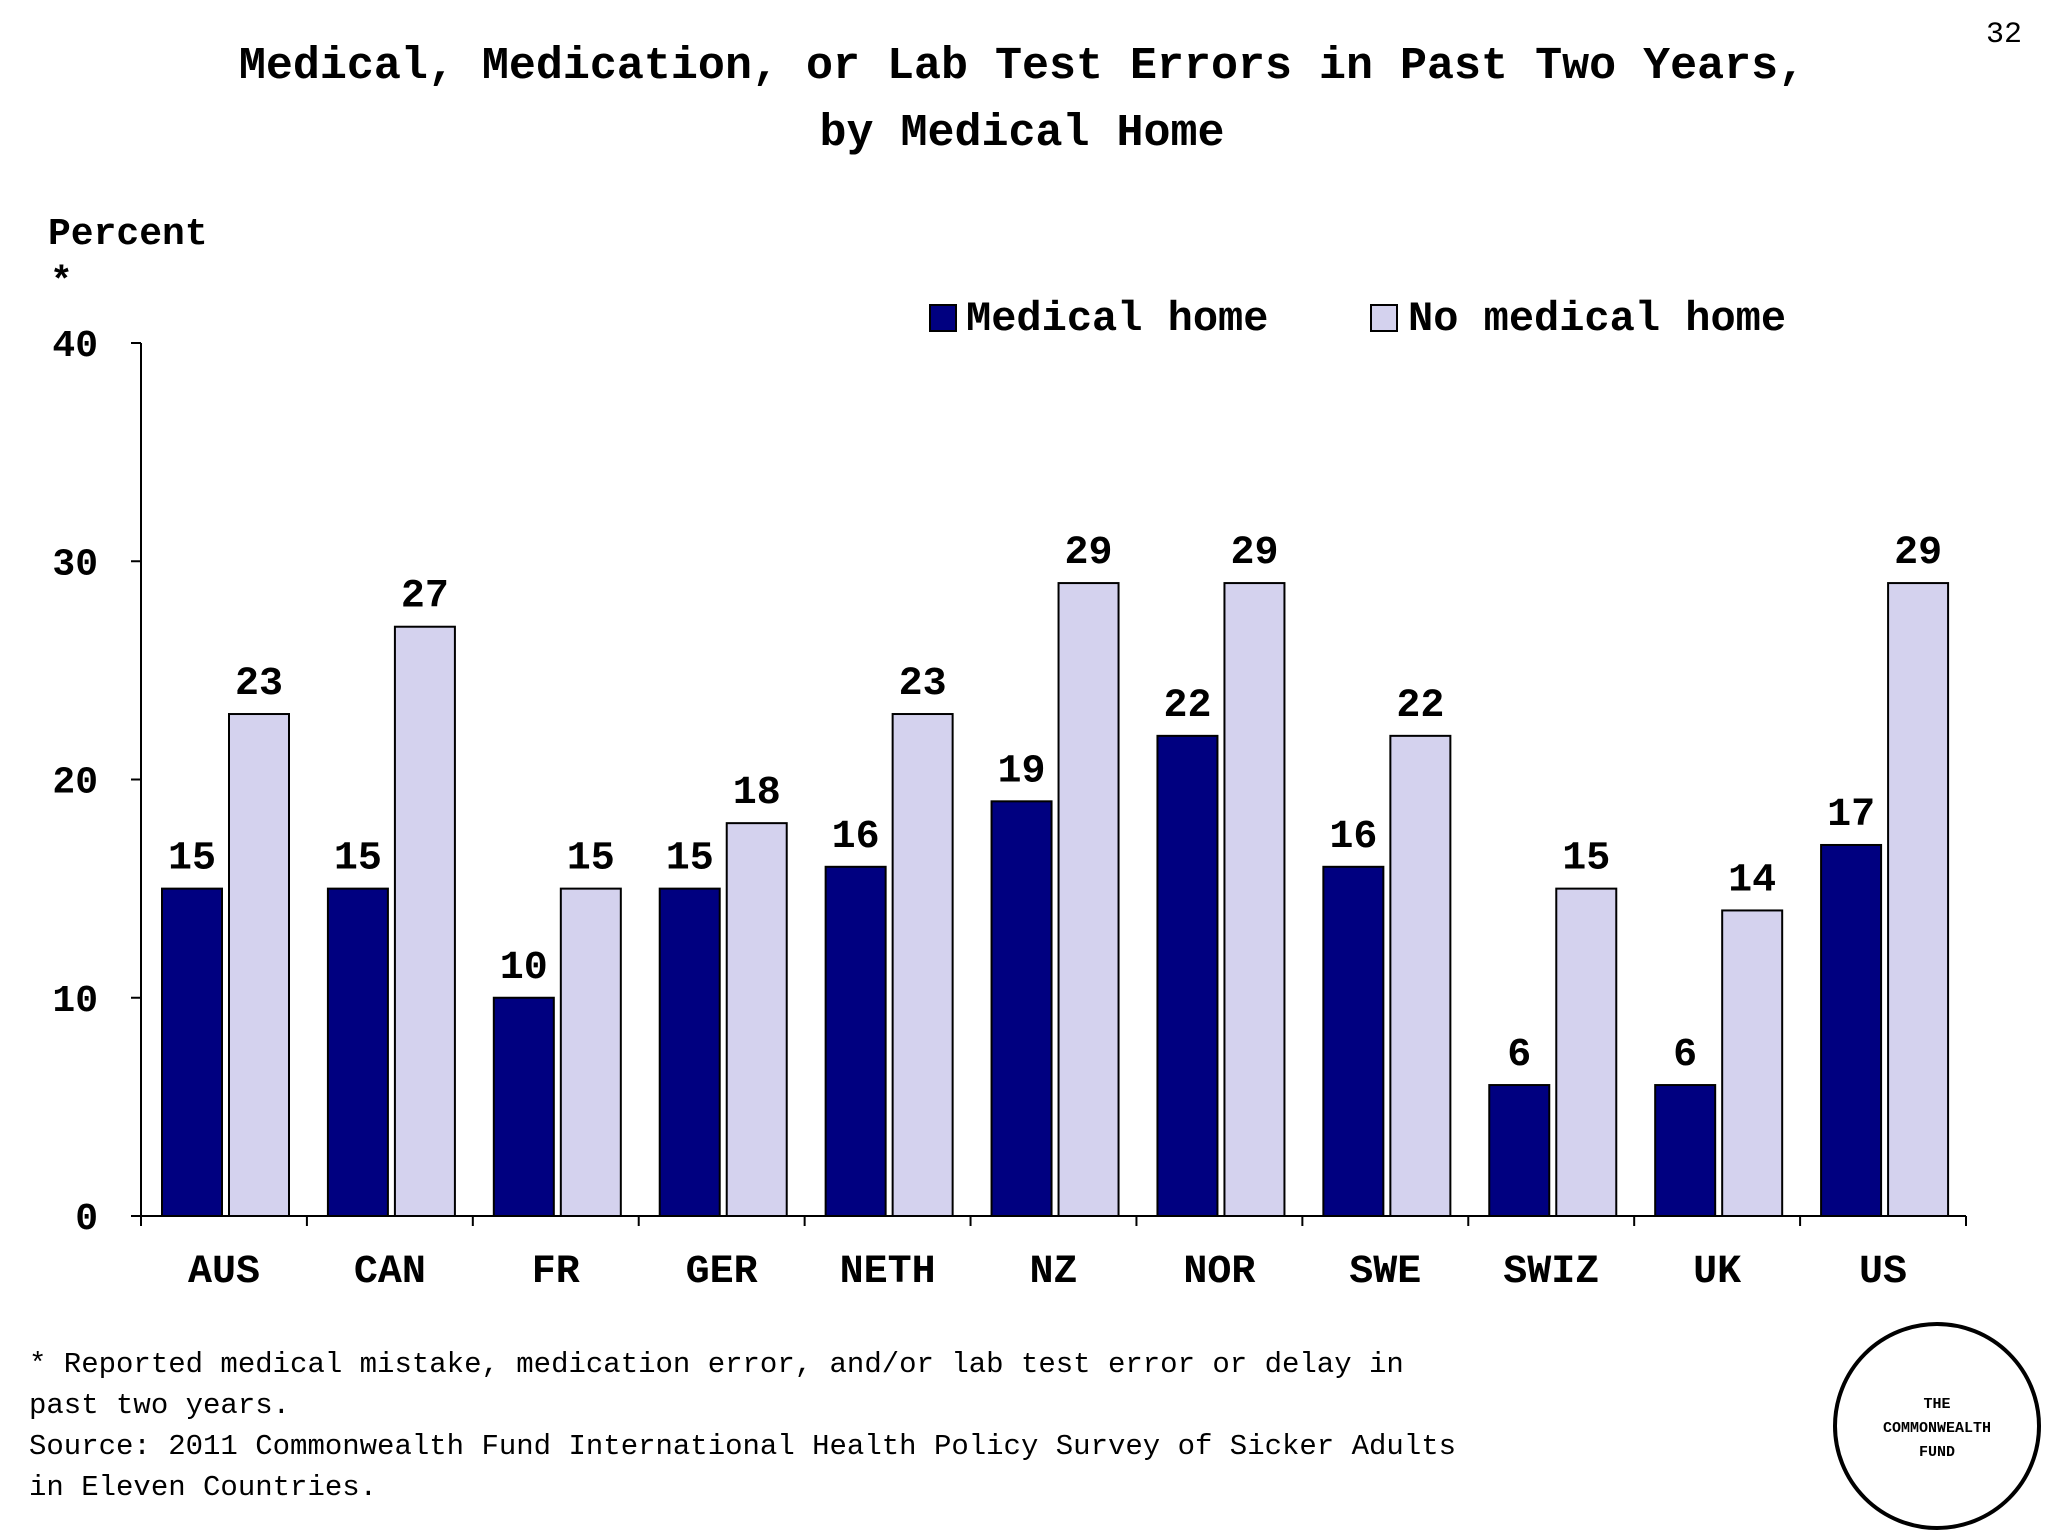 This screenshot has width=2048, height=1536. I want to click on legend-swatch-no-medical-home, so click(1384, 318).